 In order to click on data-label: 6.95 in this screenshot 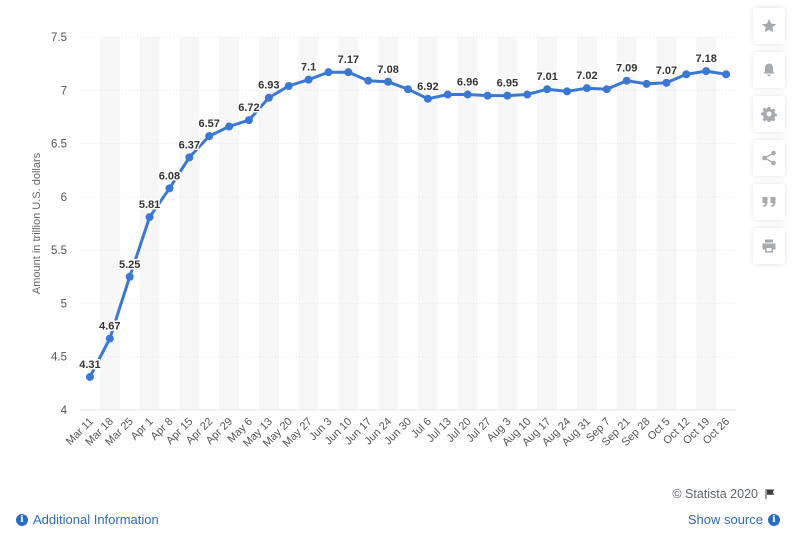, I will do `click(507, 84)`.